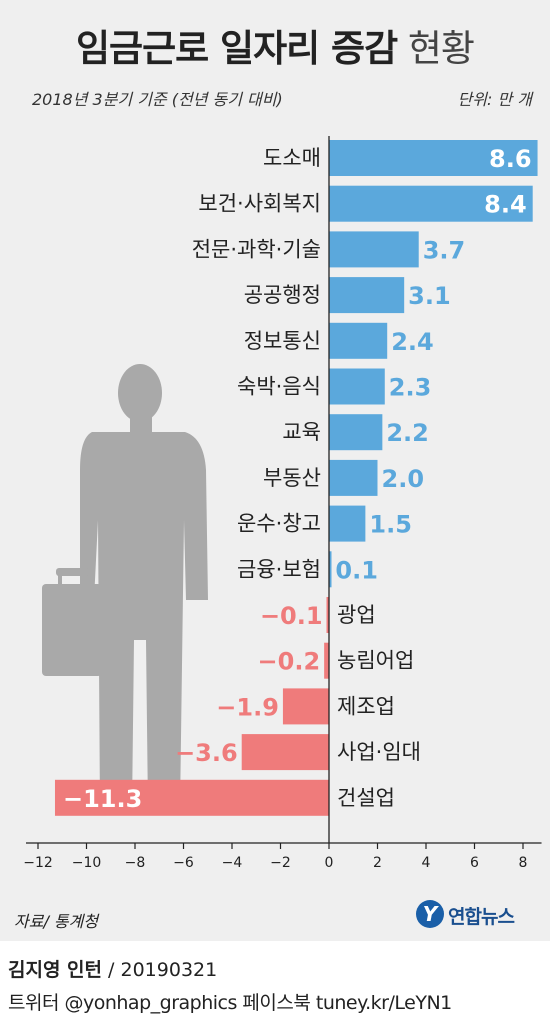 The height and width of the screenshot is (1019, 550). I want to click on credit-name: 김지영 인턴, so click(55, 970).